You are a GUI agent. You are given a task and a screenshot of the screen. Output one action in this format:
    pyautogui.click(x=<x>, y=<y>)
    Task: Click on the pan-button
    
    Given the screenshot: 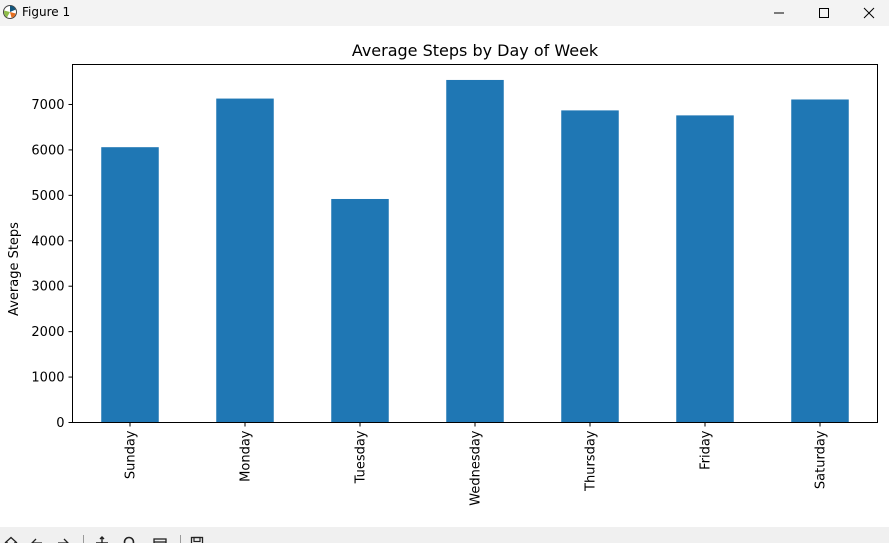 What is the action you would take?
    pyautogui.click(x=102, y=539)
    